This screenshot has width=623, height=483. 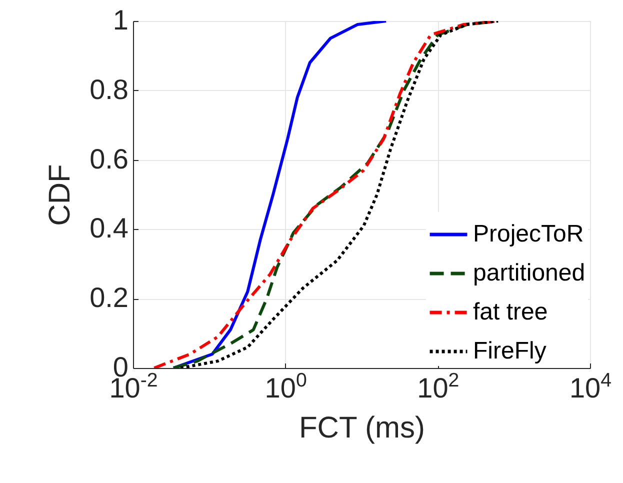 I want to click on x-axis-title: FCT (ms), so click(x=362, y=428).